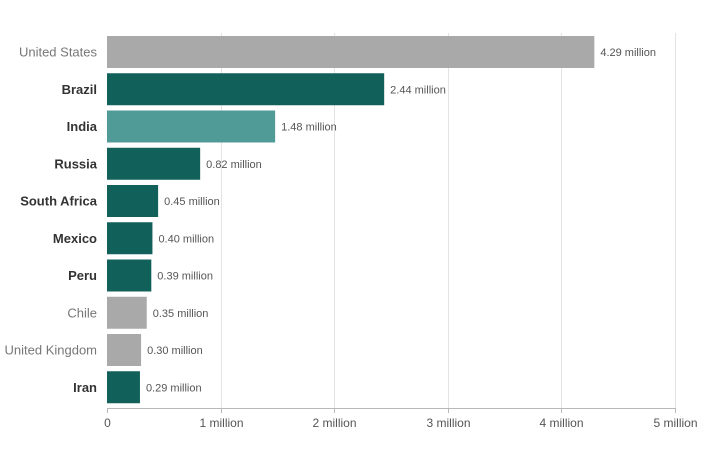  Describe the element at coordinates (107, 423) in the screenshot. I see `x-tick-label: 0` at that location.